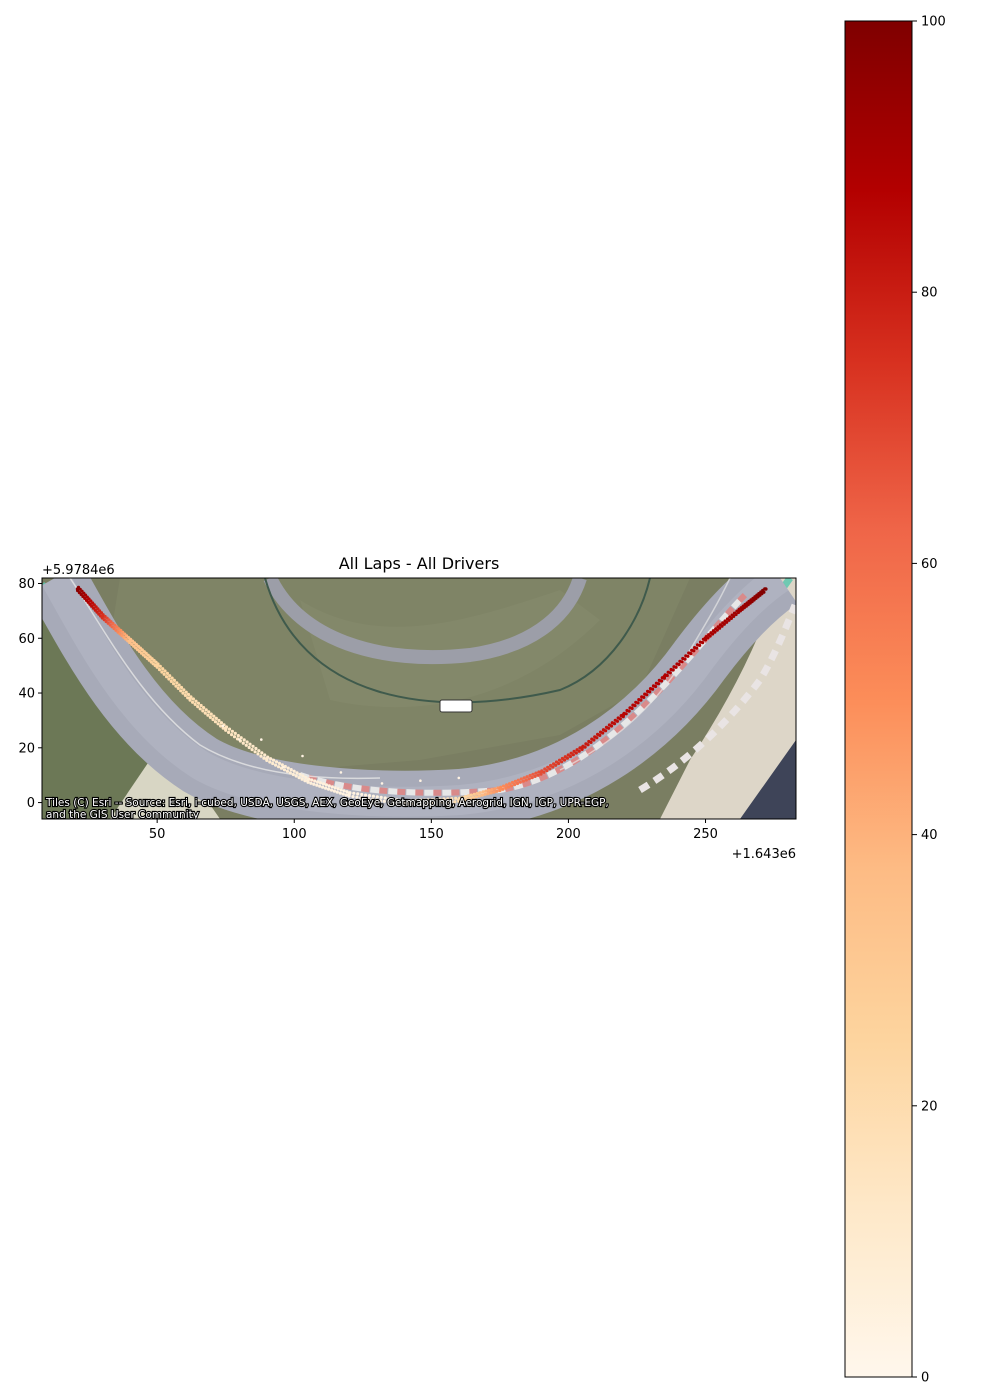  What do you see at coordinates (878, 699) in the screenshot?
I see `colorbar` at bounding box center [878, 699].